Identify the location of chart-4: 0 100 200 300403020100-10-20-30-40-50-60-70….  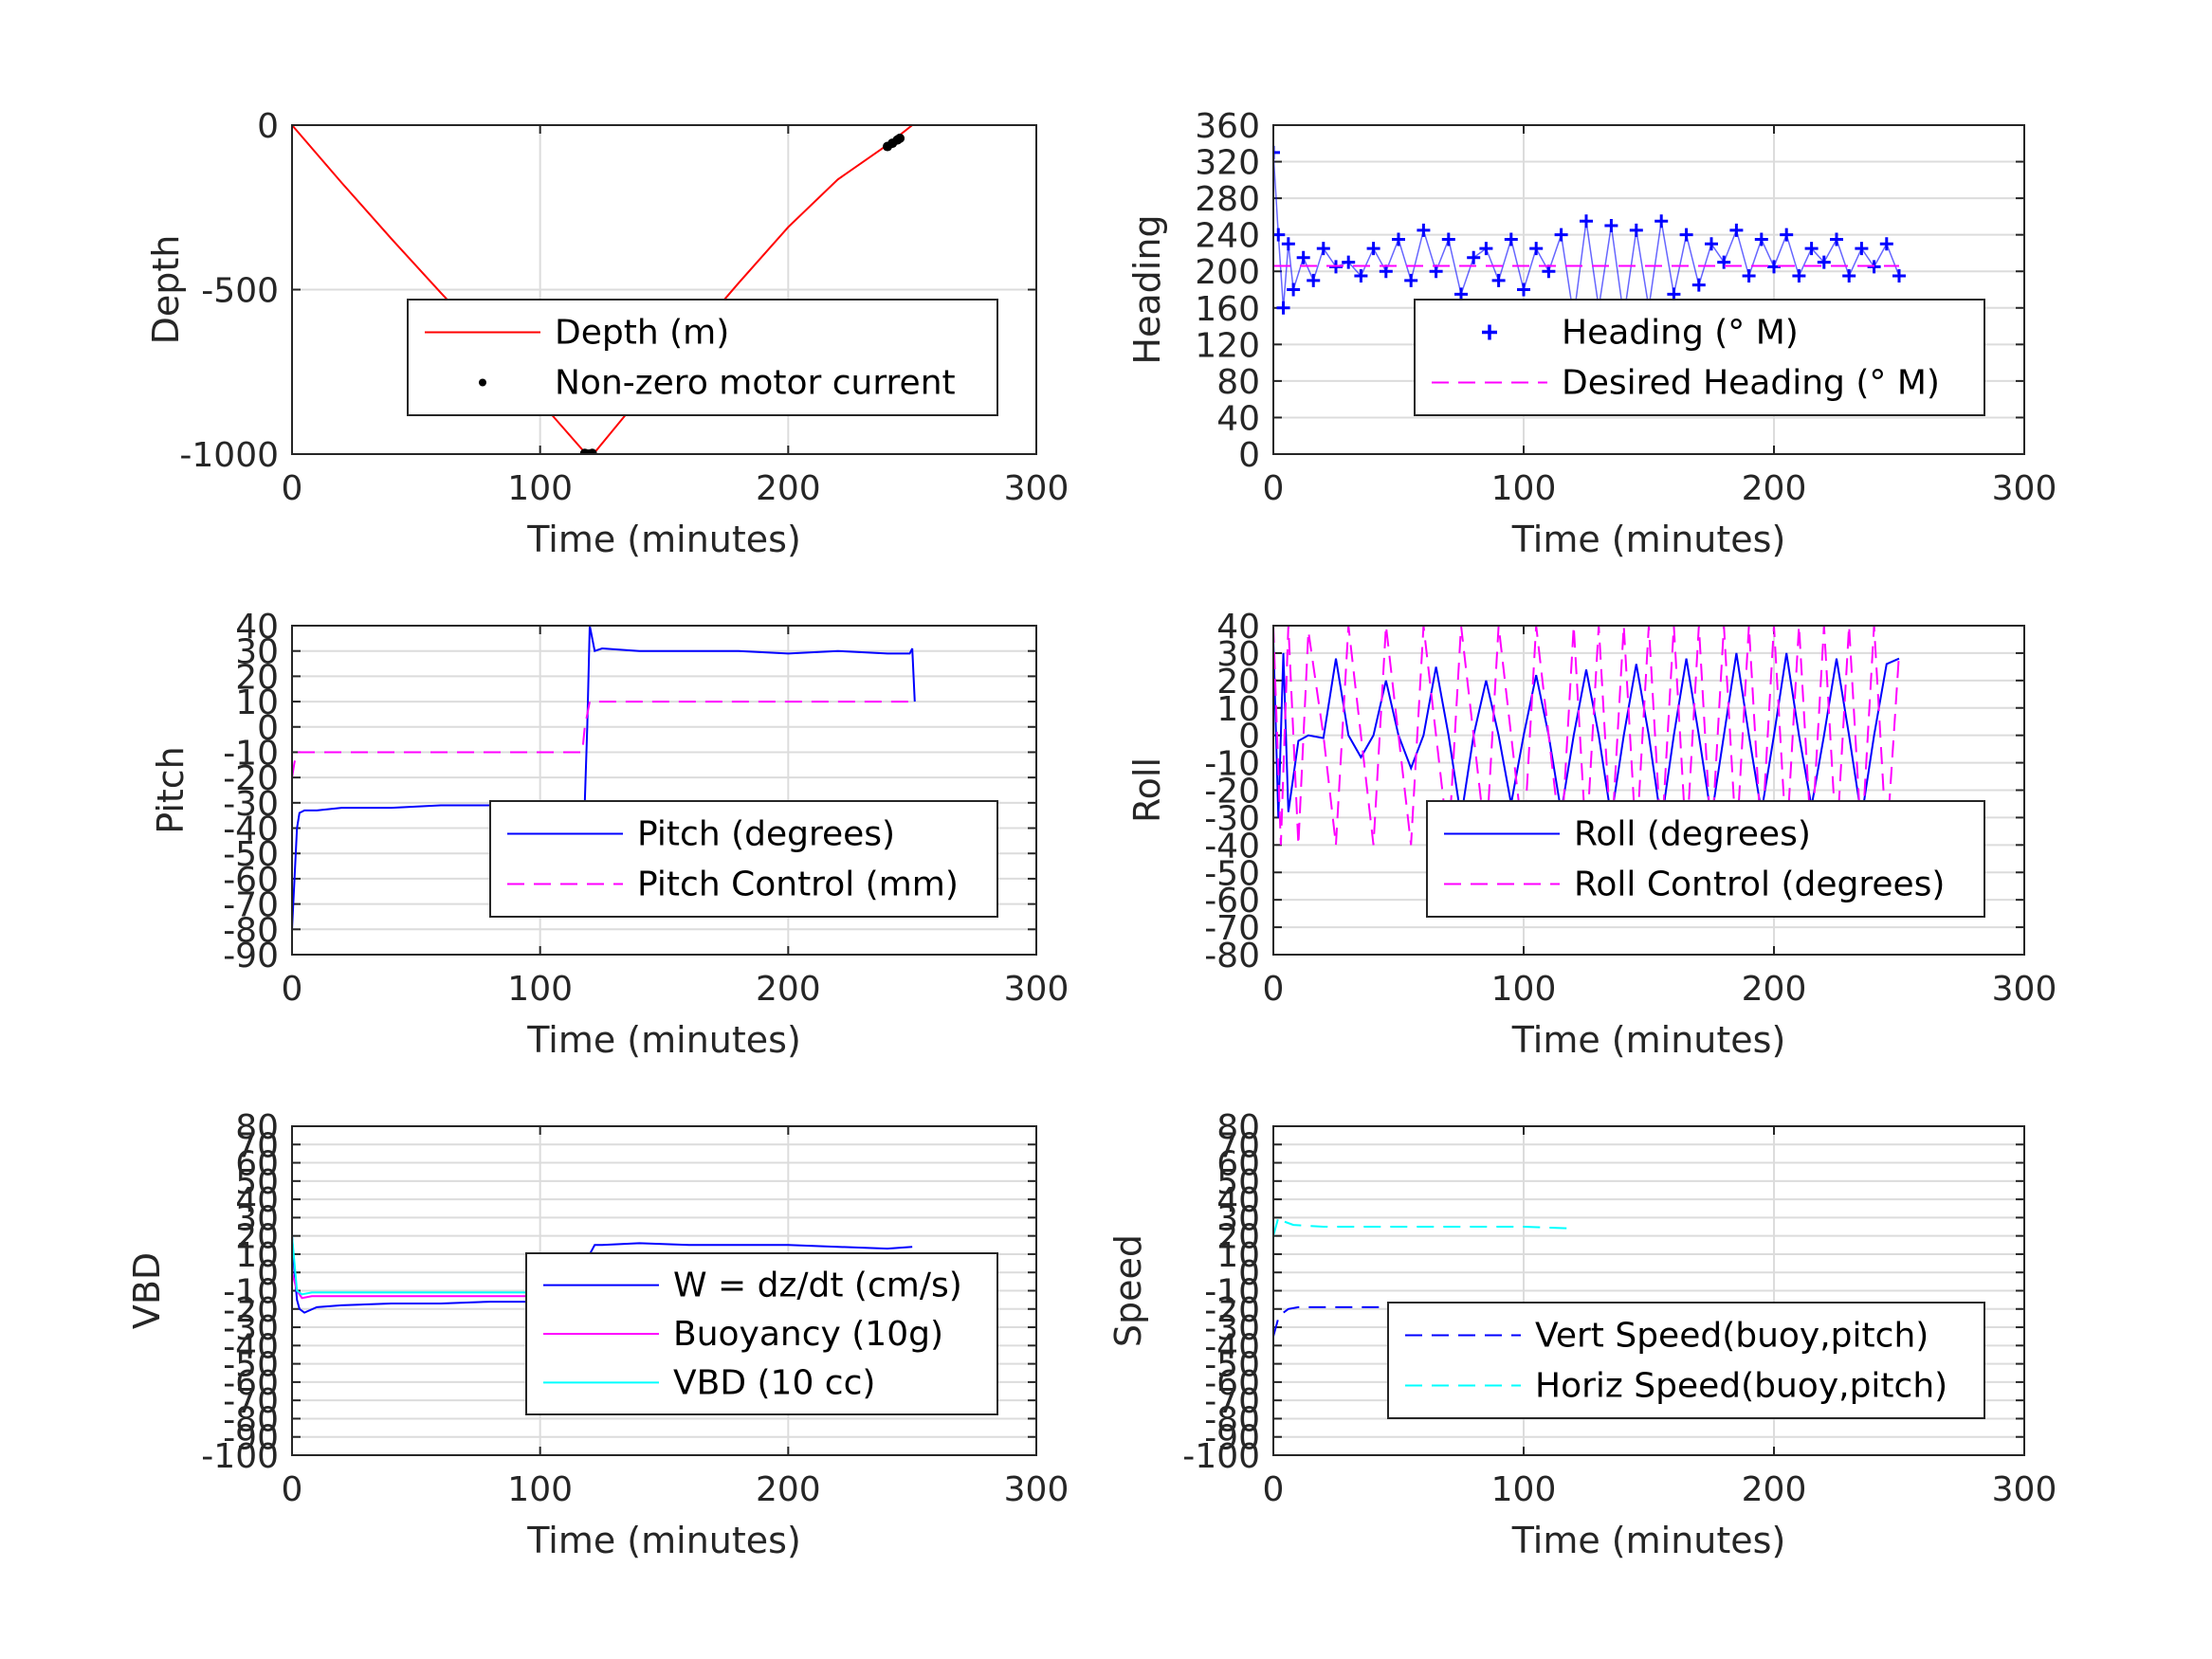
(1591, 834).